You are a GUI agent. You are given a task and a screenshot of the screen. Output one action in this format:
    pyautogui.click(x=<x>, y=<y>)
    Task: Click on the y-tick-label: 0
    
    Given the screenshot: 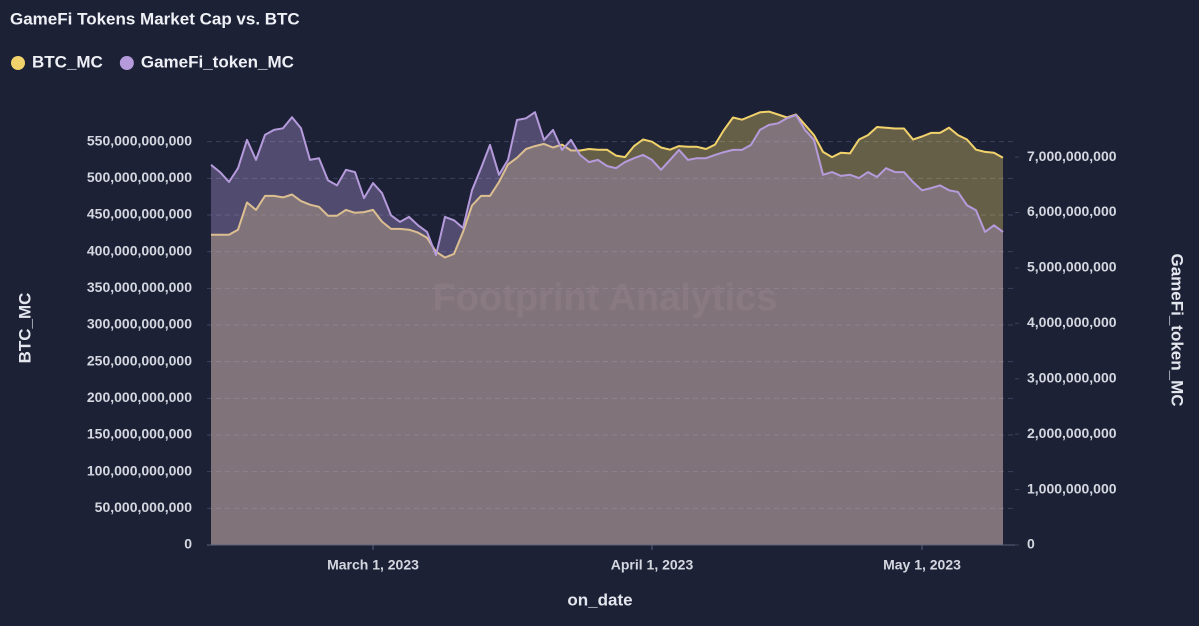 What is the action you would take?
    pyautogui.click(x=188, y=544)
    